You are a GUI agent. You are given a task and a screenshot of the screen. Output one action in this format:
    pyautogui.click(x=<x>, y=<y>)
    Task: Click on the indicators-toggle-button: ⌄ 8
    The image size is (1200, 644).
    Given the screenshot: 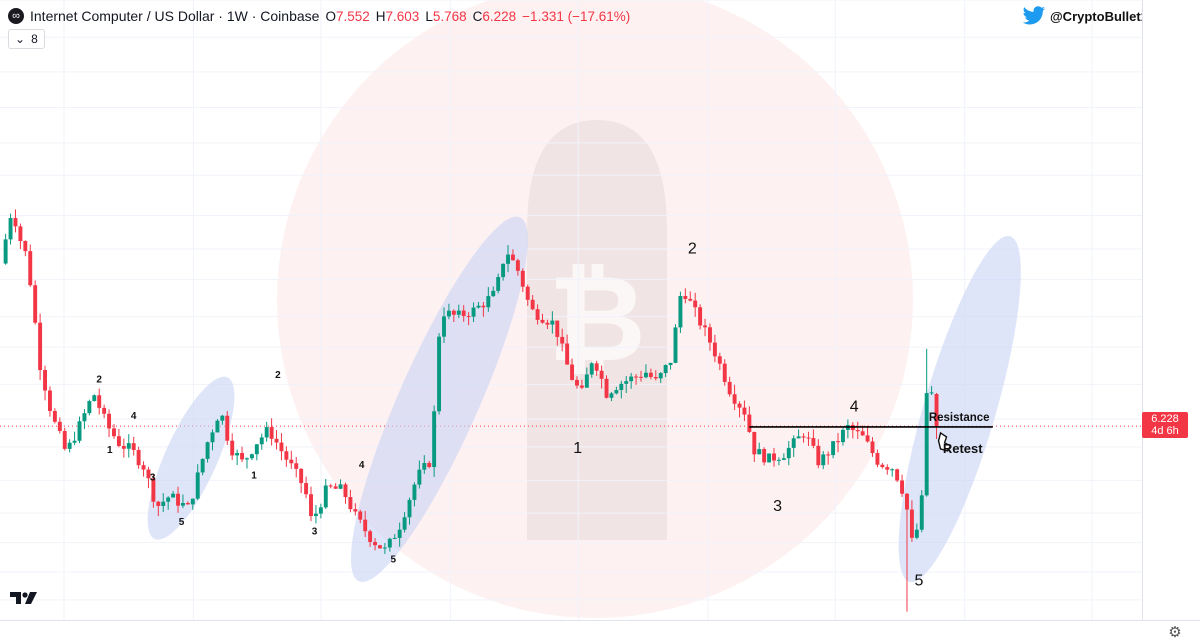 What is the action you would take?
    pyautogui.click(x=26, y=39)
    